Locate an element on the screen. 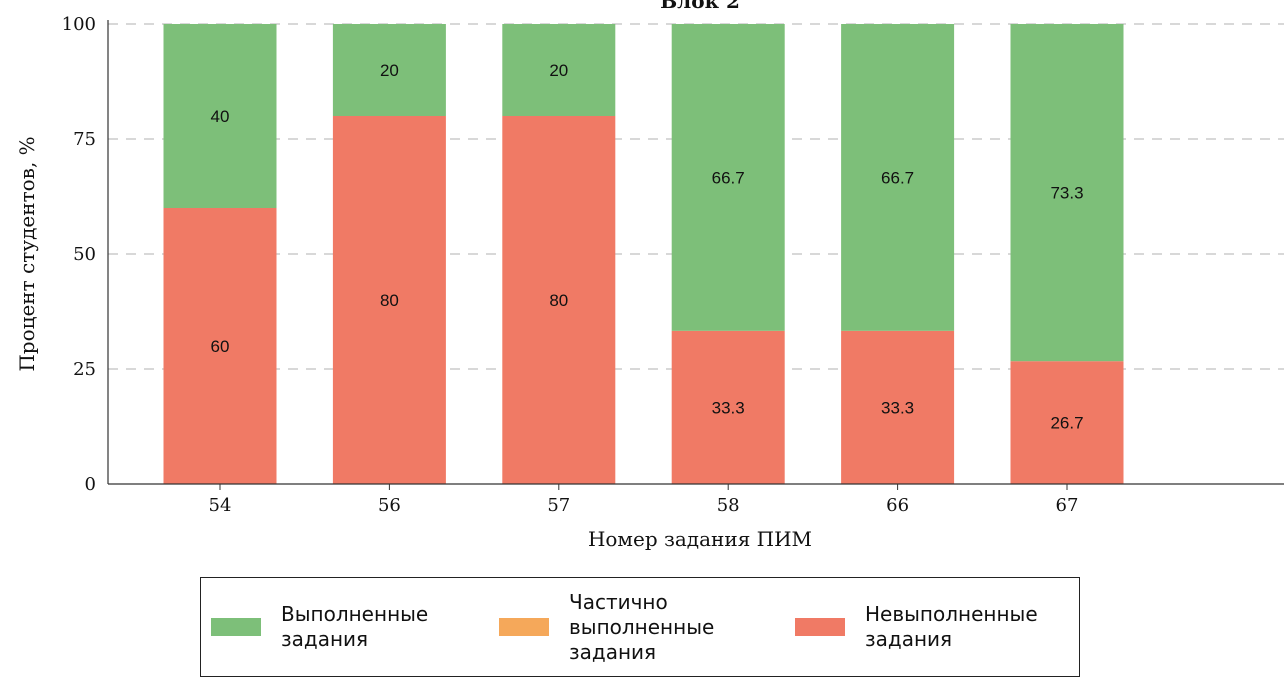  legend-item-not-completed: Невыполненные задания is located at coordinates (916, 627).